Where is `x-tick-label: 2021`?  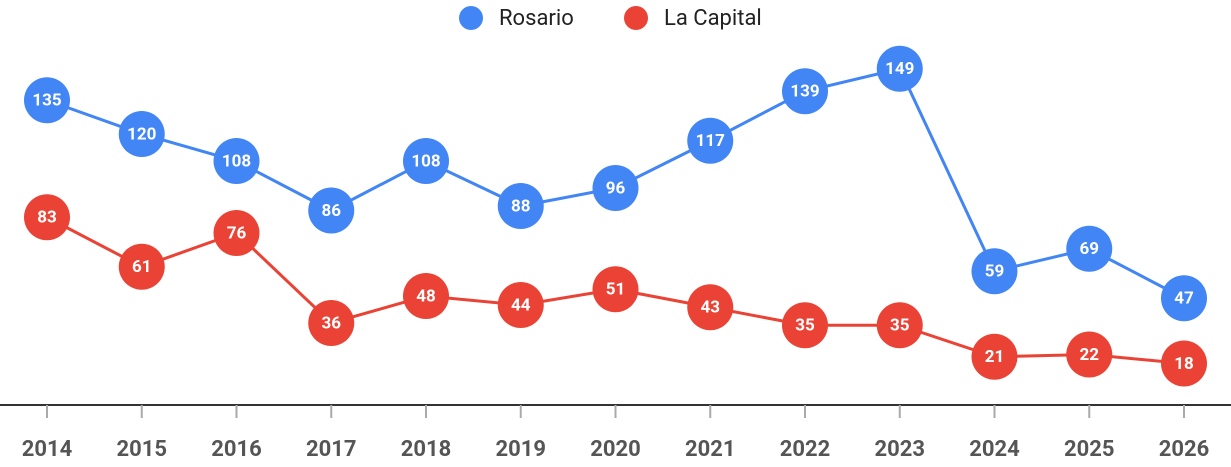
x-tick-label: 2021 is located at coordinates (710, 449).